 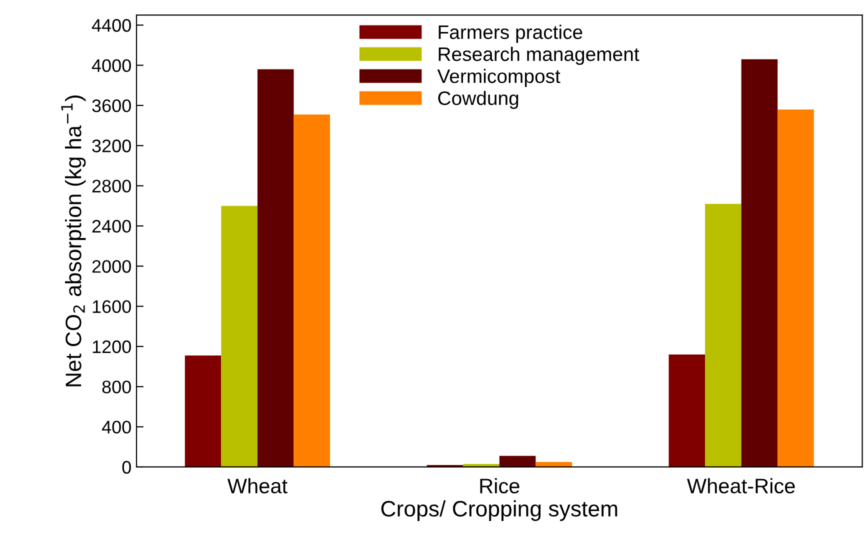 I want to click on y-tick-label: 800, so click(x=116, y=387).